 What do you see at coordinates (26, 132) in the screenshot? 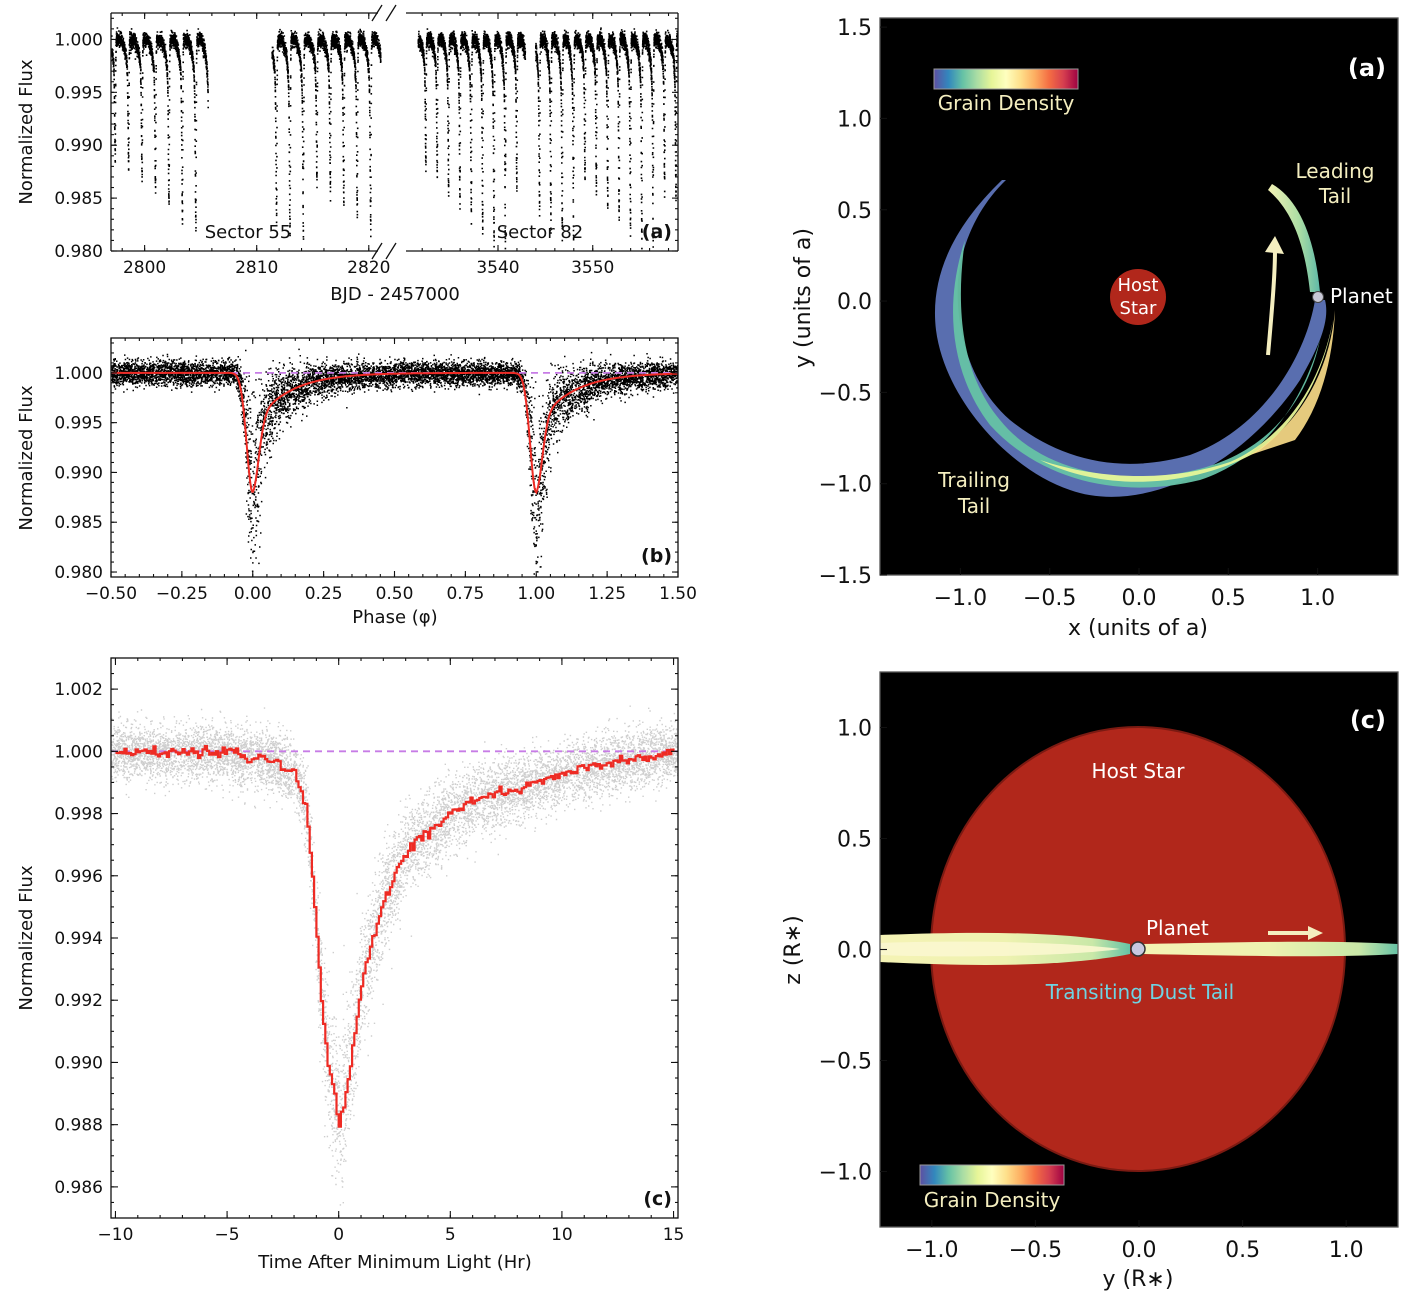
I see `a-ylabel: Normalized Flux` at bounding box center [26, 132].